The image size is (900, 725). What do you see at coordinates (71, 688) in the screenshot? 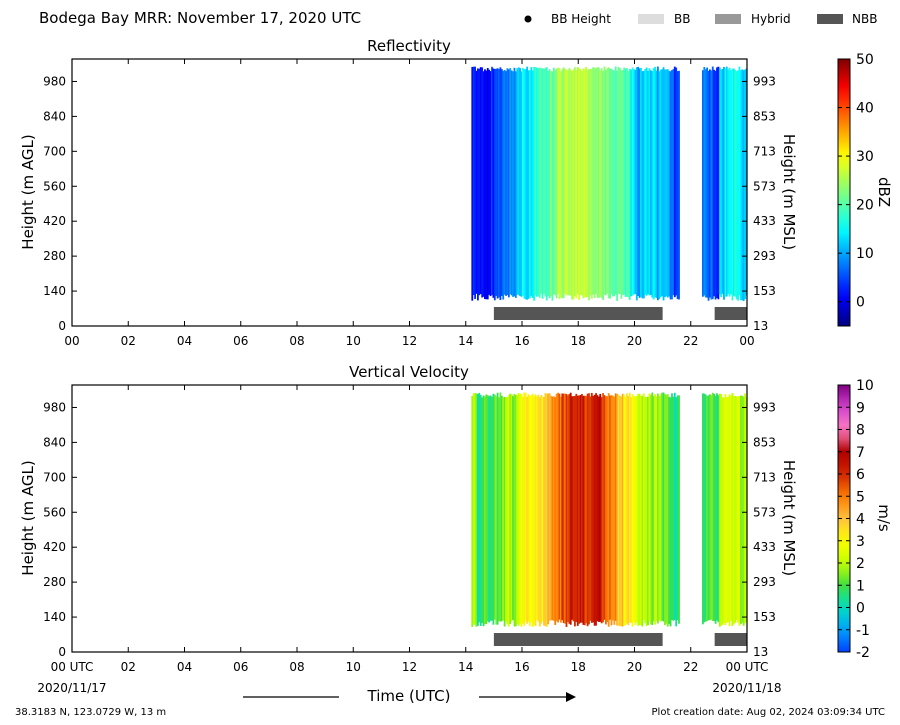
I see `start-date-label: 2020/11/17` at bounding box center [71, 688].